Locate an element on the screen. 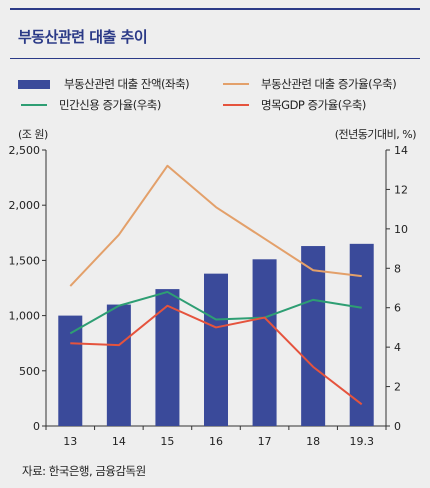 This screenshot has width=430, height=488. legend-item-loan-balance: 부동산관련 대출 잔액(좌축) is located at coordinates (104, 84).